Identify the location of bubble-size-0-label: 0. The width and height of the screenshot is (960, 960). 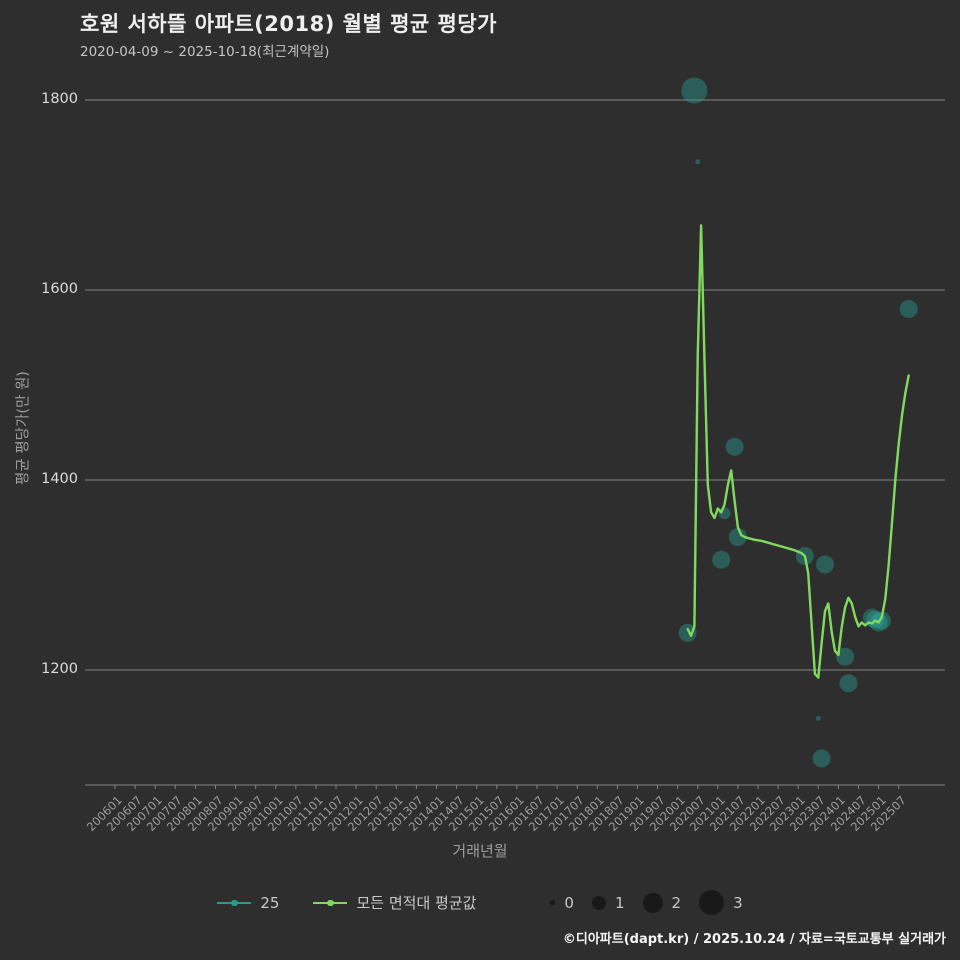
(569, 902).